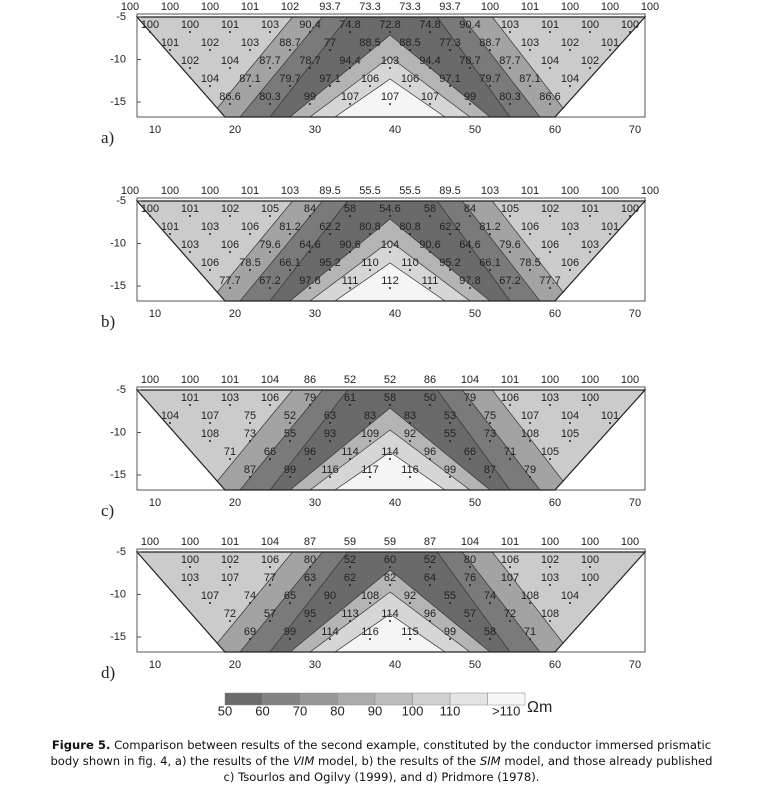 The image size is (763, 790). I want to click on data-label: 99, so click(290, 632).